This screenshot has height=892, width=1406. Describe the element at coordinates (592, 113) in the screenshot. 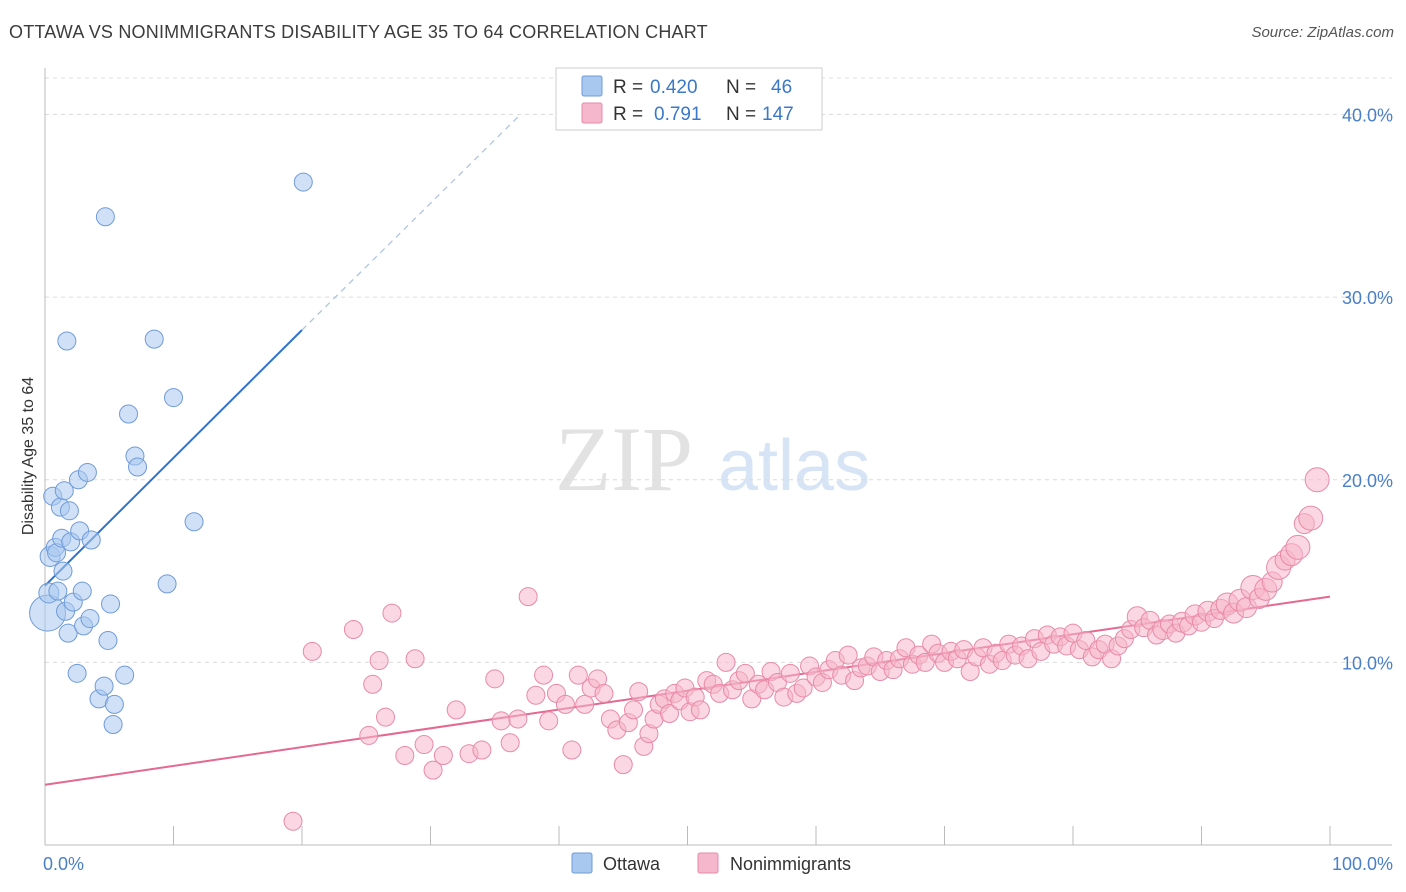

I see `legend-swatch-nonimmigrants` at that location.